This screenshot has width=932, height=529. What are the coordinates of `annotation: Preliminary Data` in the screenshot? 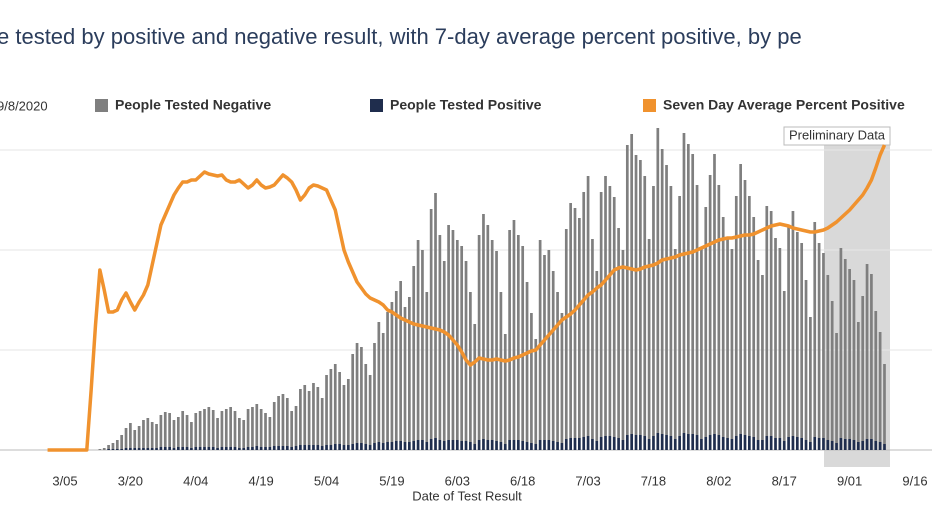 It's located at (837, 134).